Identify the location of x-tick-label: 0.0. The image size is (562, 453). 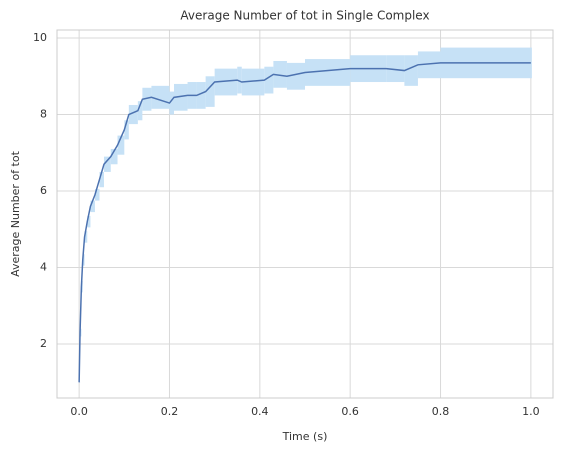
(79, 411).